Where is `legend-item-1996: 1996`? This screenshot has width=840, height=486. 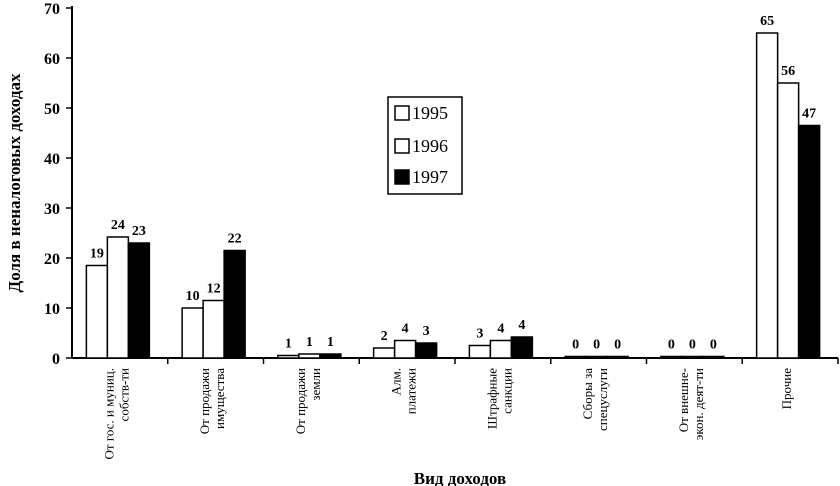 legend-item-1996: 1996 is located at coordinates (421, 146).